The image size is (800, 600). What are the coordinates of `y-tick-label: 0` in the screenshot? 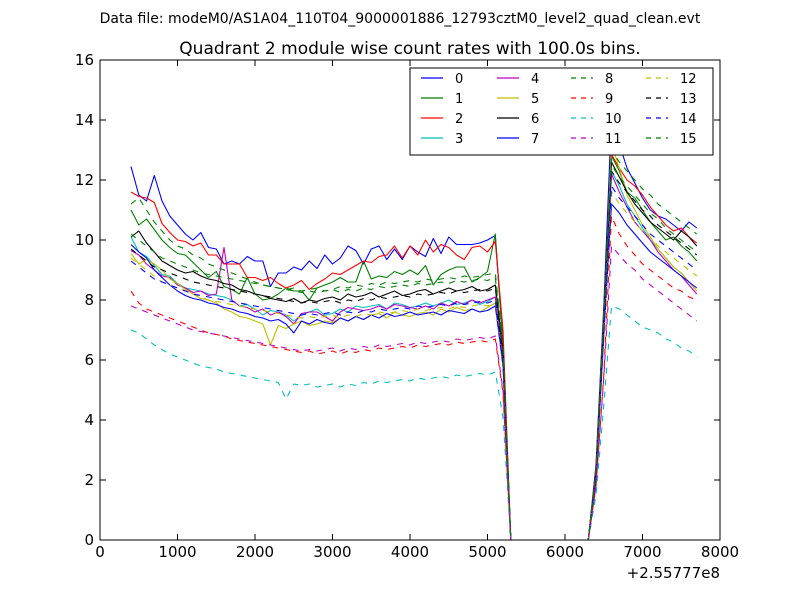 It's located at (89, 540).